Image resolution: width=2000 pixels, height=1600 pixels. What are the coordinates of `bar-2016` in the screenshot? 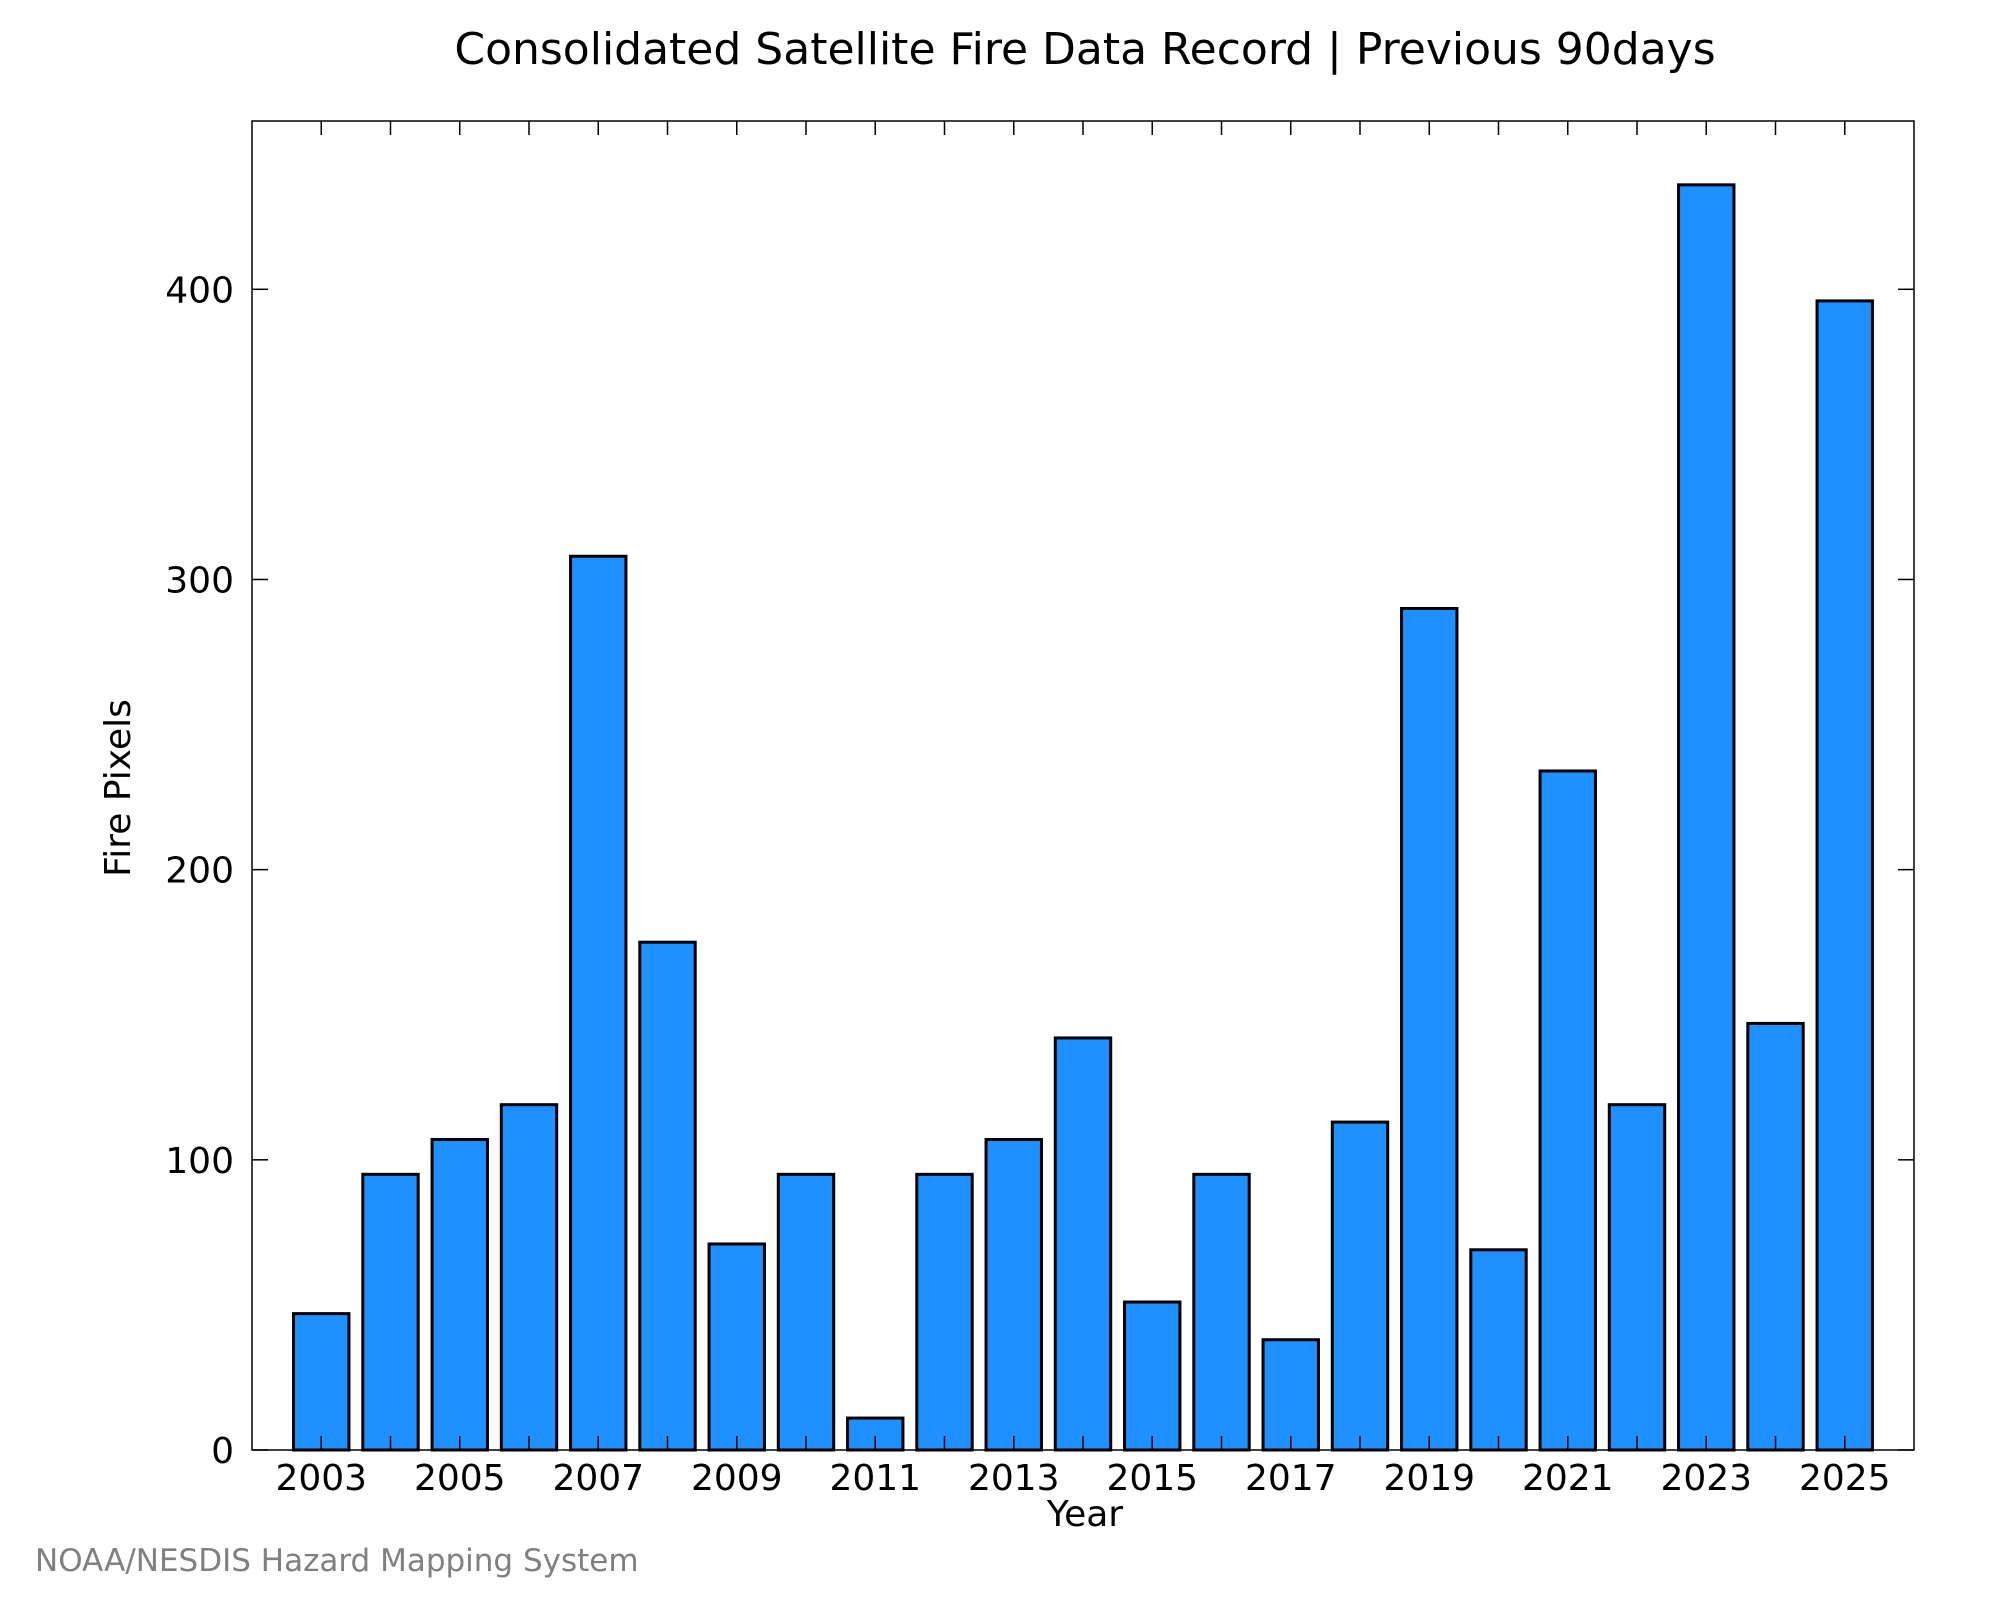 It's located at (1221, 1312).